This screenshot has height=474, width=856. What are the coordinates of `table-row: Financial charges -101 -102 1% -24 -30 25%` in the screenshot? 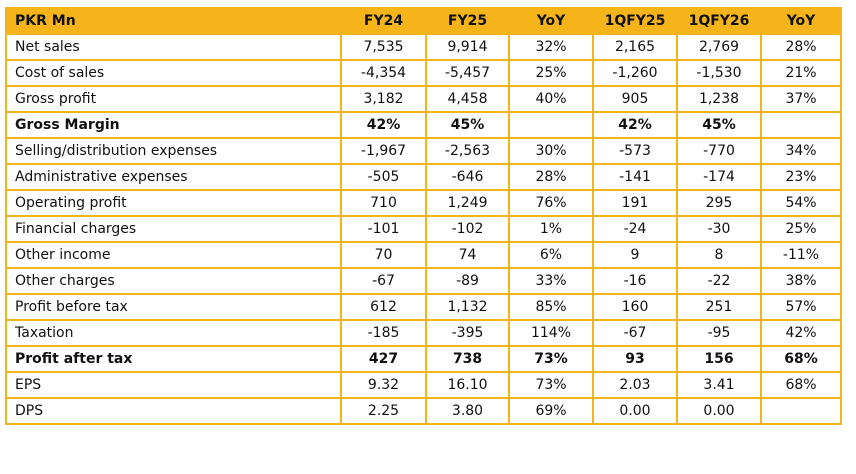 It's located at (423, 229).